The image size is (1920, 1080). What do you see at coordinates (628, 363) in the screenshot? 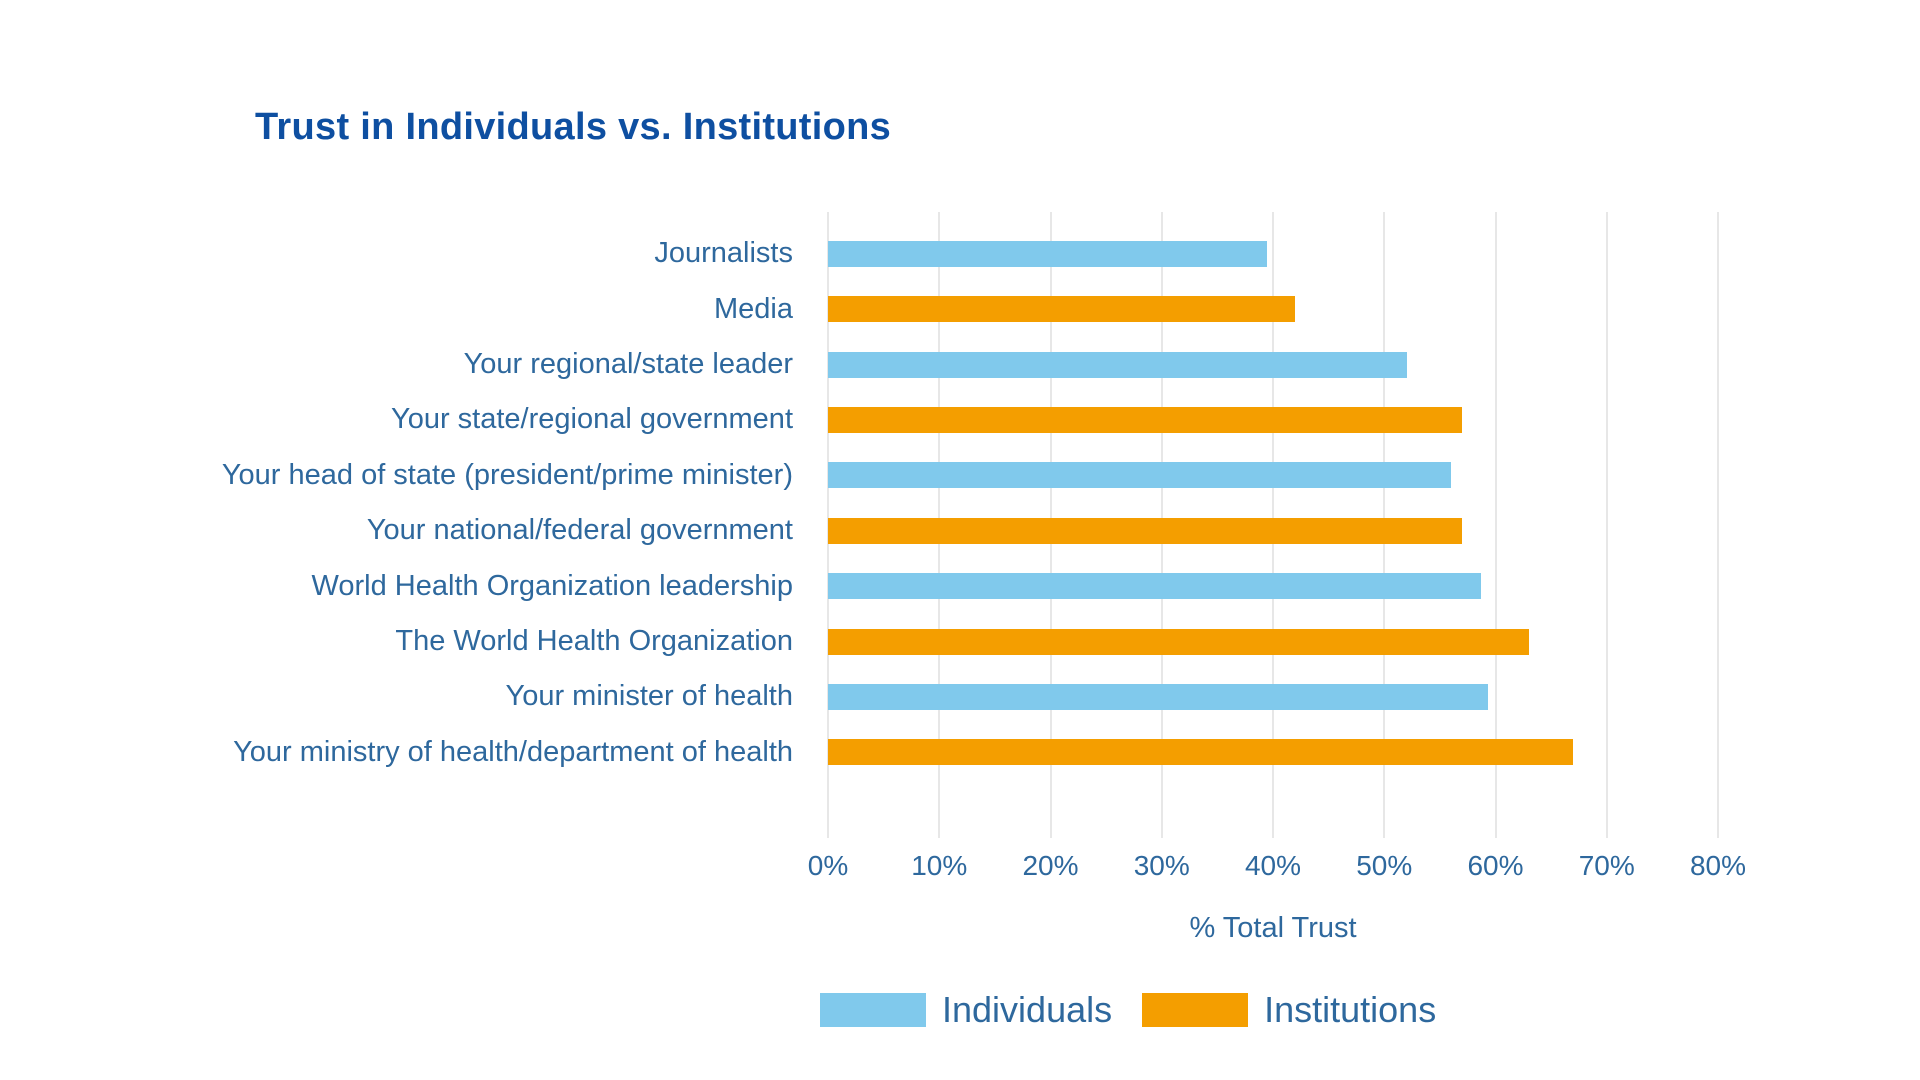
I see `category-label-your-regional-state-leader: Your regional/state leader` at bounding box center [628, 363].